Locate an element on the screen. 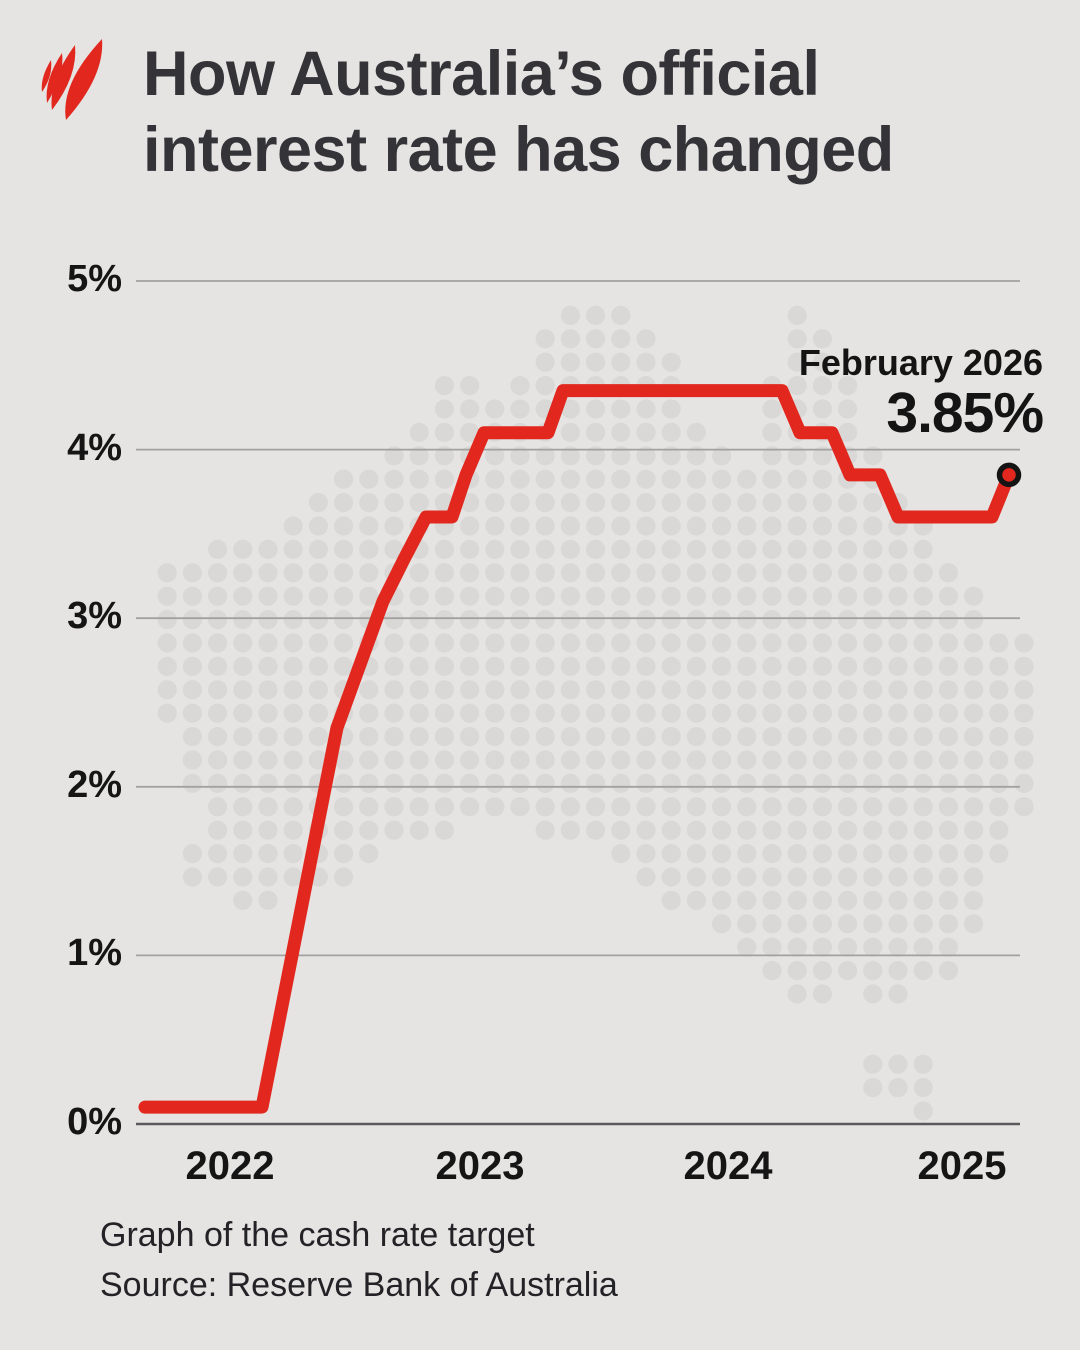 This screenshot has width=1080, height=1350. y-axis-label: 4% is located at coordinates (94, 447).